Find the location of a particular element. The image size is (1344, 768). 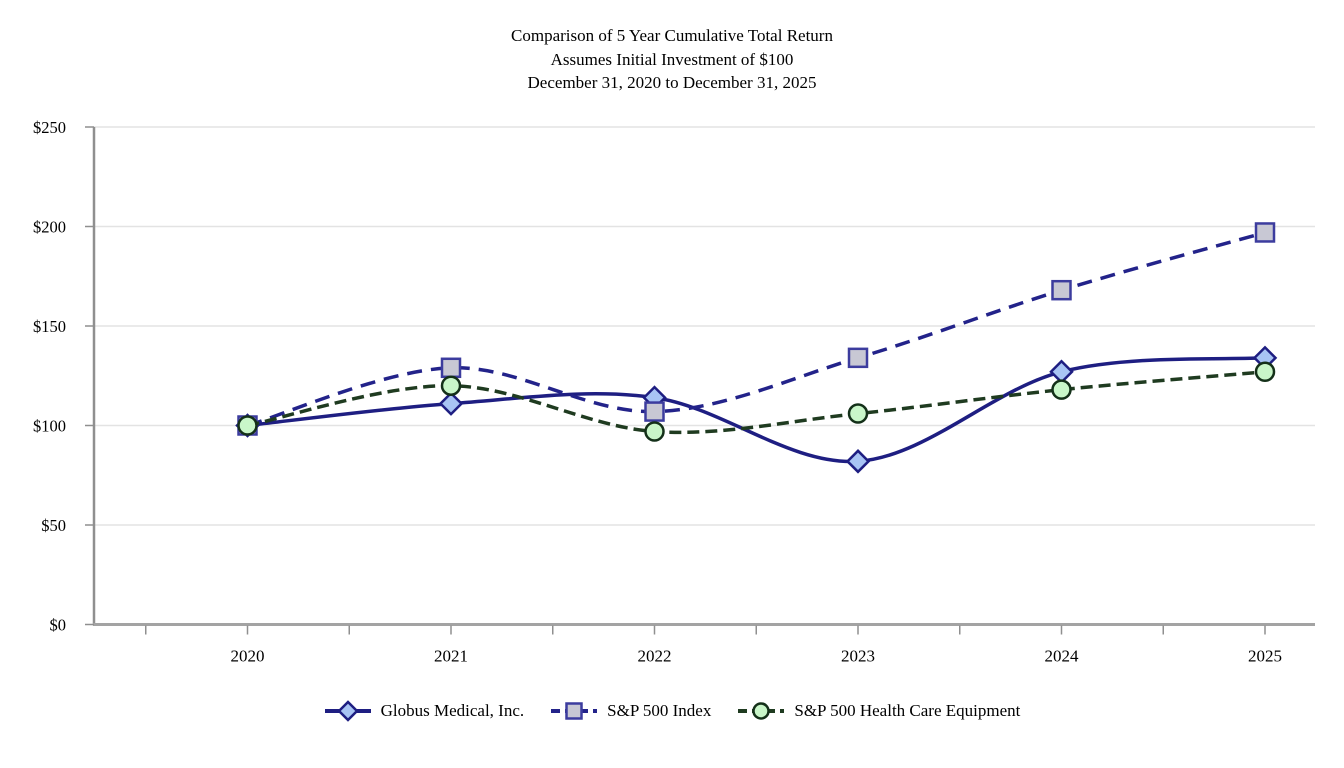

sp500-health-care-line-circle-icon is located at coordinates (761, 711).